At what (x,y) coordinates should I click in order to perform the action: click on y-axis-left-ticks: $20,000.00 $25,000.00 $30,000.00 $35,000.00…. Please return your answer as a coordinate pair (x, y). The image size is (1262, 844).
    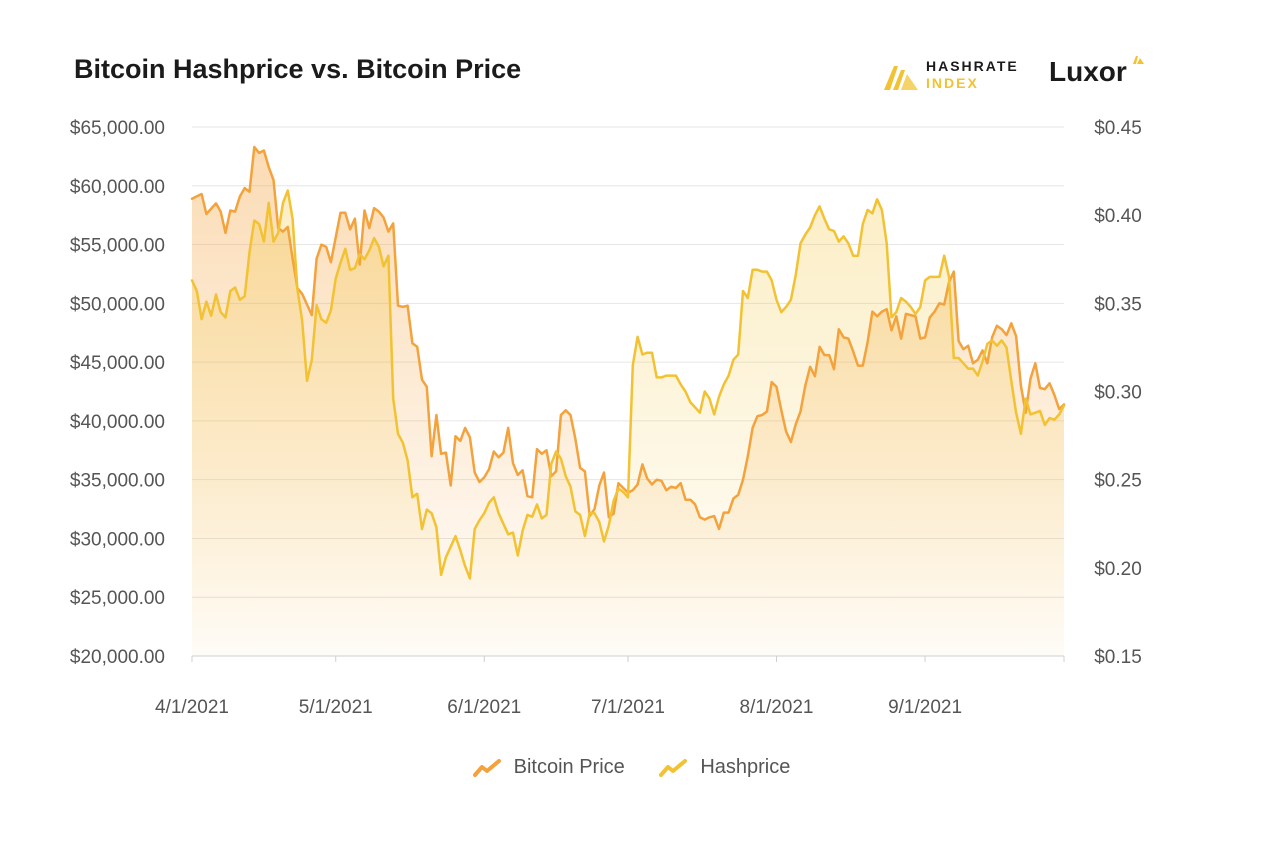
    Looking at the image, I should click on (117, 393).